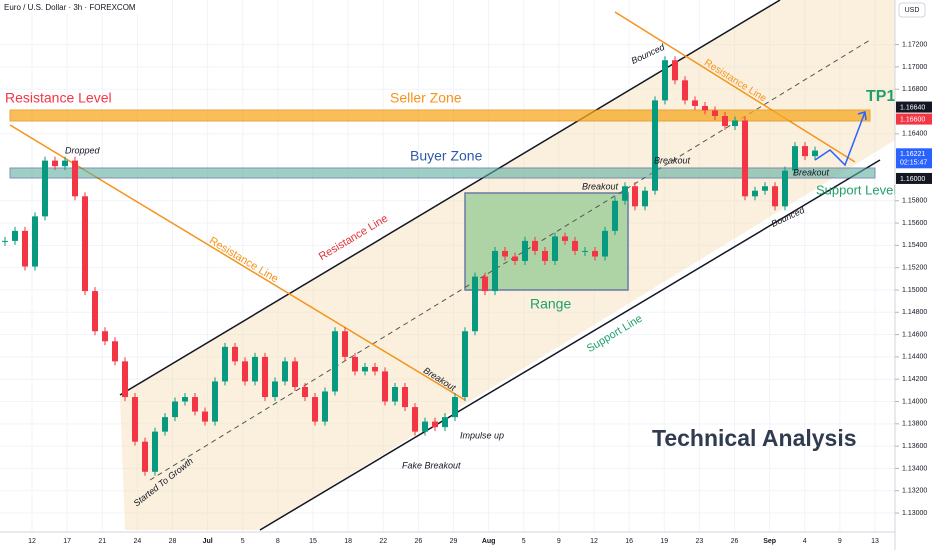 This screenshot has width=932, height=550. Describe the element at coordinates (914, 424) in the screenshot. I see `y-tick-label: 1.13800` at that location.